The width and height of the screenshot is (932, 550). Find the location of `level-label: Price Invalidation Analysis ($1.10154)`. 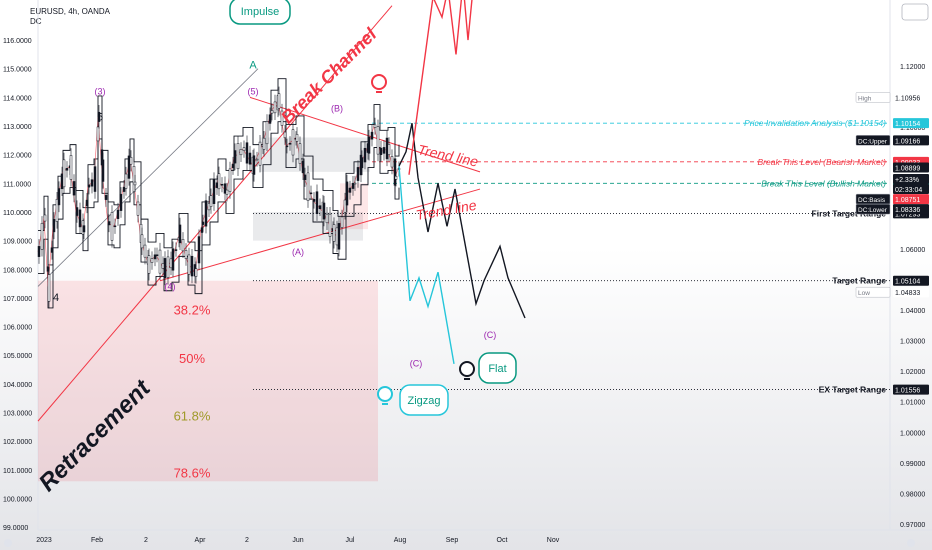

level-label: Price Invalidation Analysis ($1.10154) is located at coordinates (815, 123).